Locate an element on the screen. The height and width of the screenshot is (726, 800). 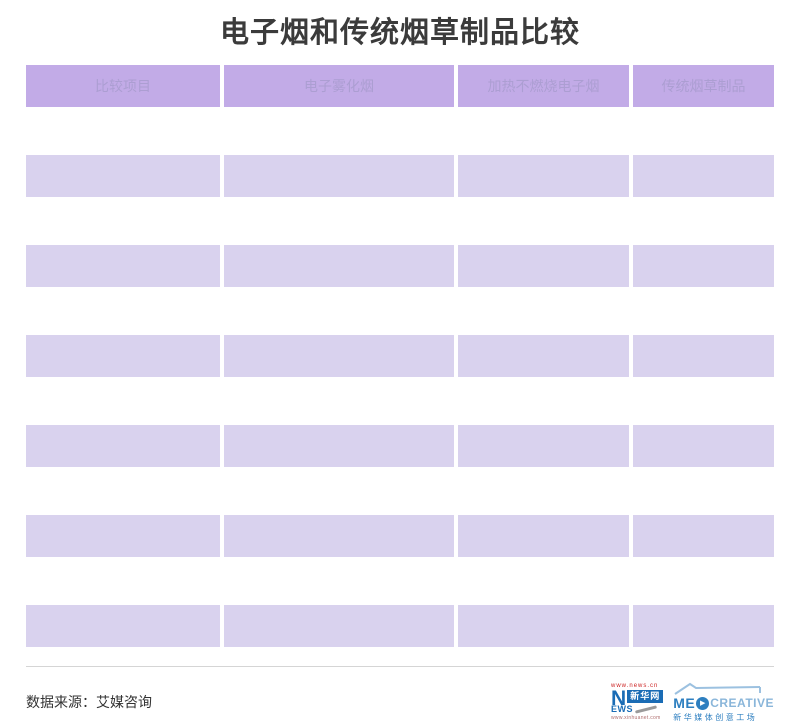
xinhua-news-label: EWS is located at coordinates (622, 709).